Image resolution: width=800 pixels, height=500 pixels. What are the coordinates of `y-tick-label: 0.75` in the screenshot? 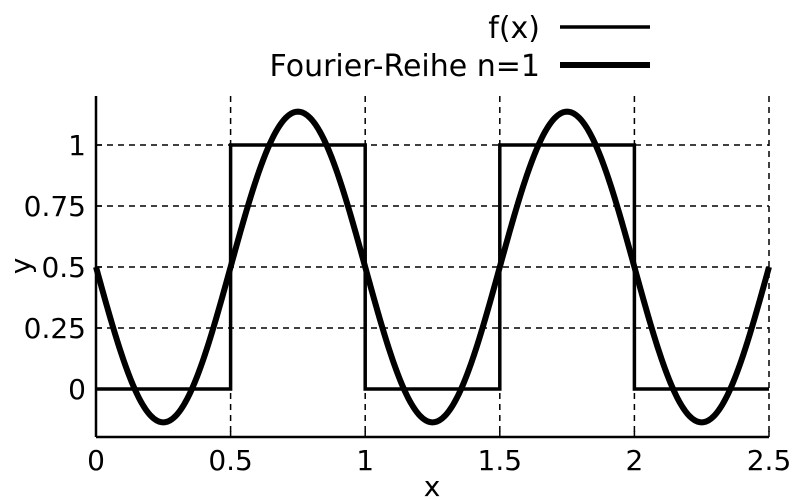 It's located at (55, 206).